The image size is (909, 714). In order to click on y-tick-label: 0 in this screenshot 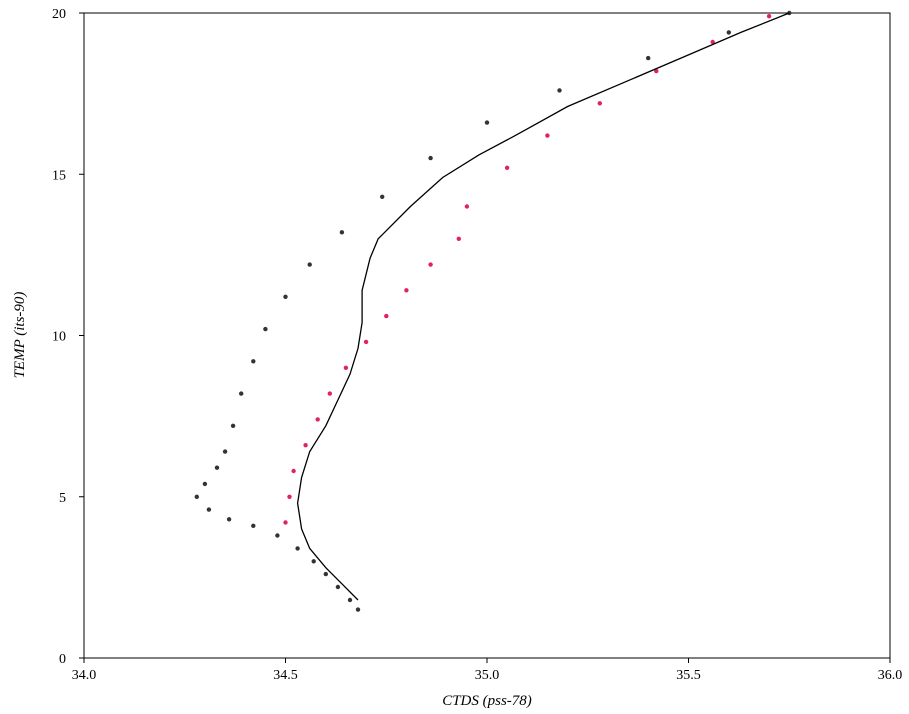, I will do `click(62, 659)`.